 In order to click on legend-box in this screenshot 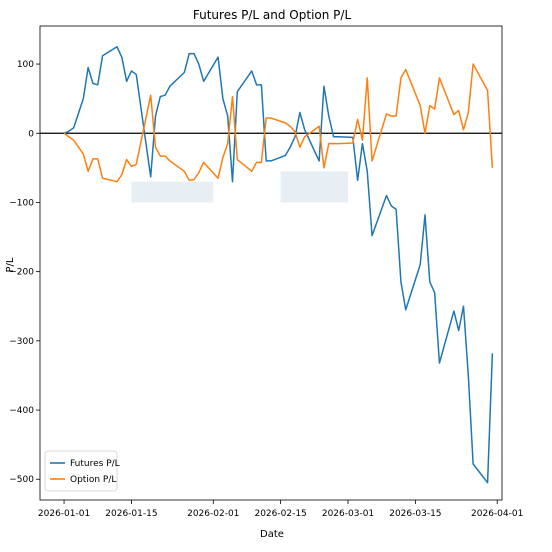, I will do `click(81, 471)`.